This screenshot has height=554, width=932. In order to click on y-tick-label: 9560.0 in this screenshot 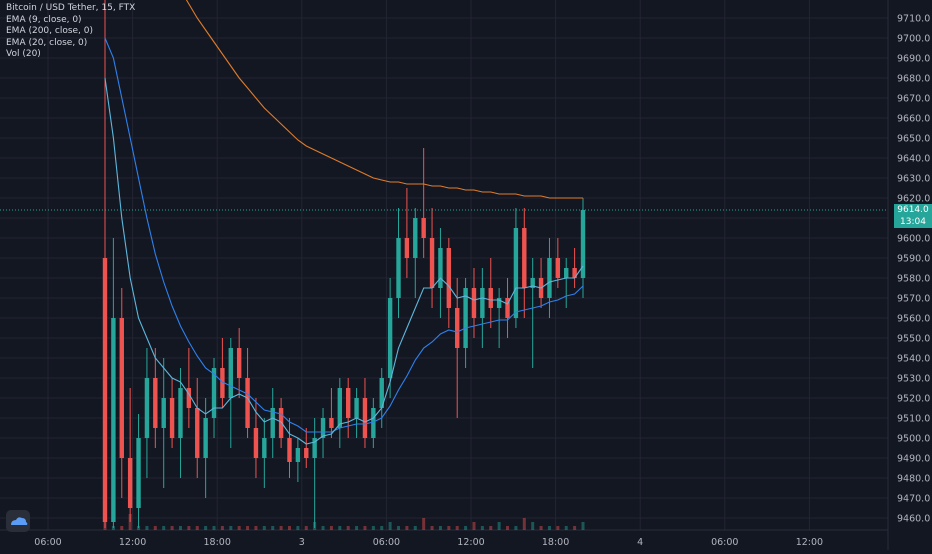, I will do `click(913, 319)`.